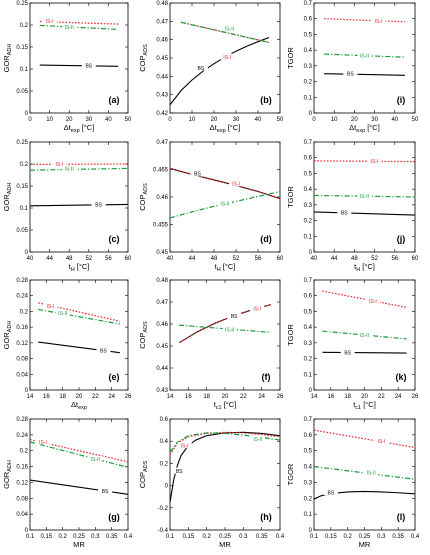 The height and width of the screenshot is (555, 430). What do you see at coordinates (401, 377) in the screenshot?
I see `panel-label: (k)` at bounding box center [401, 377].